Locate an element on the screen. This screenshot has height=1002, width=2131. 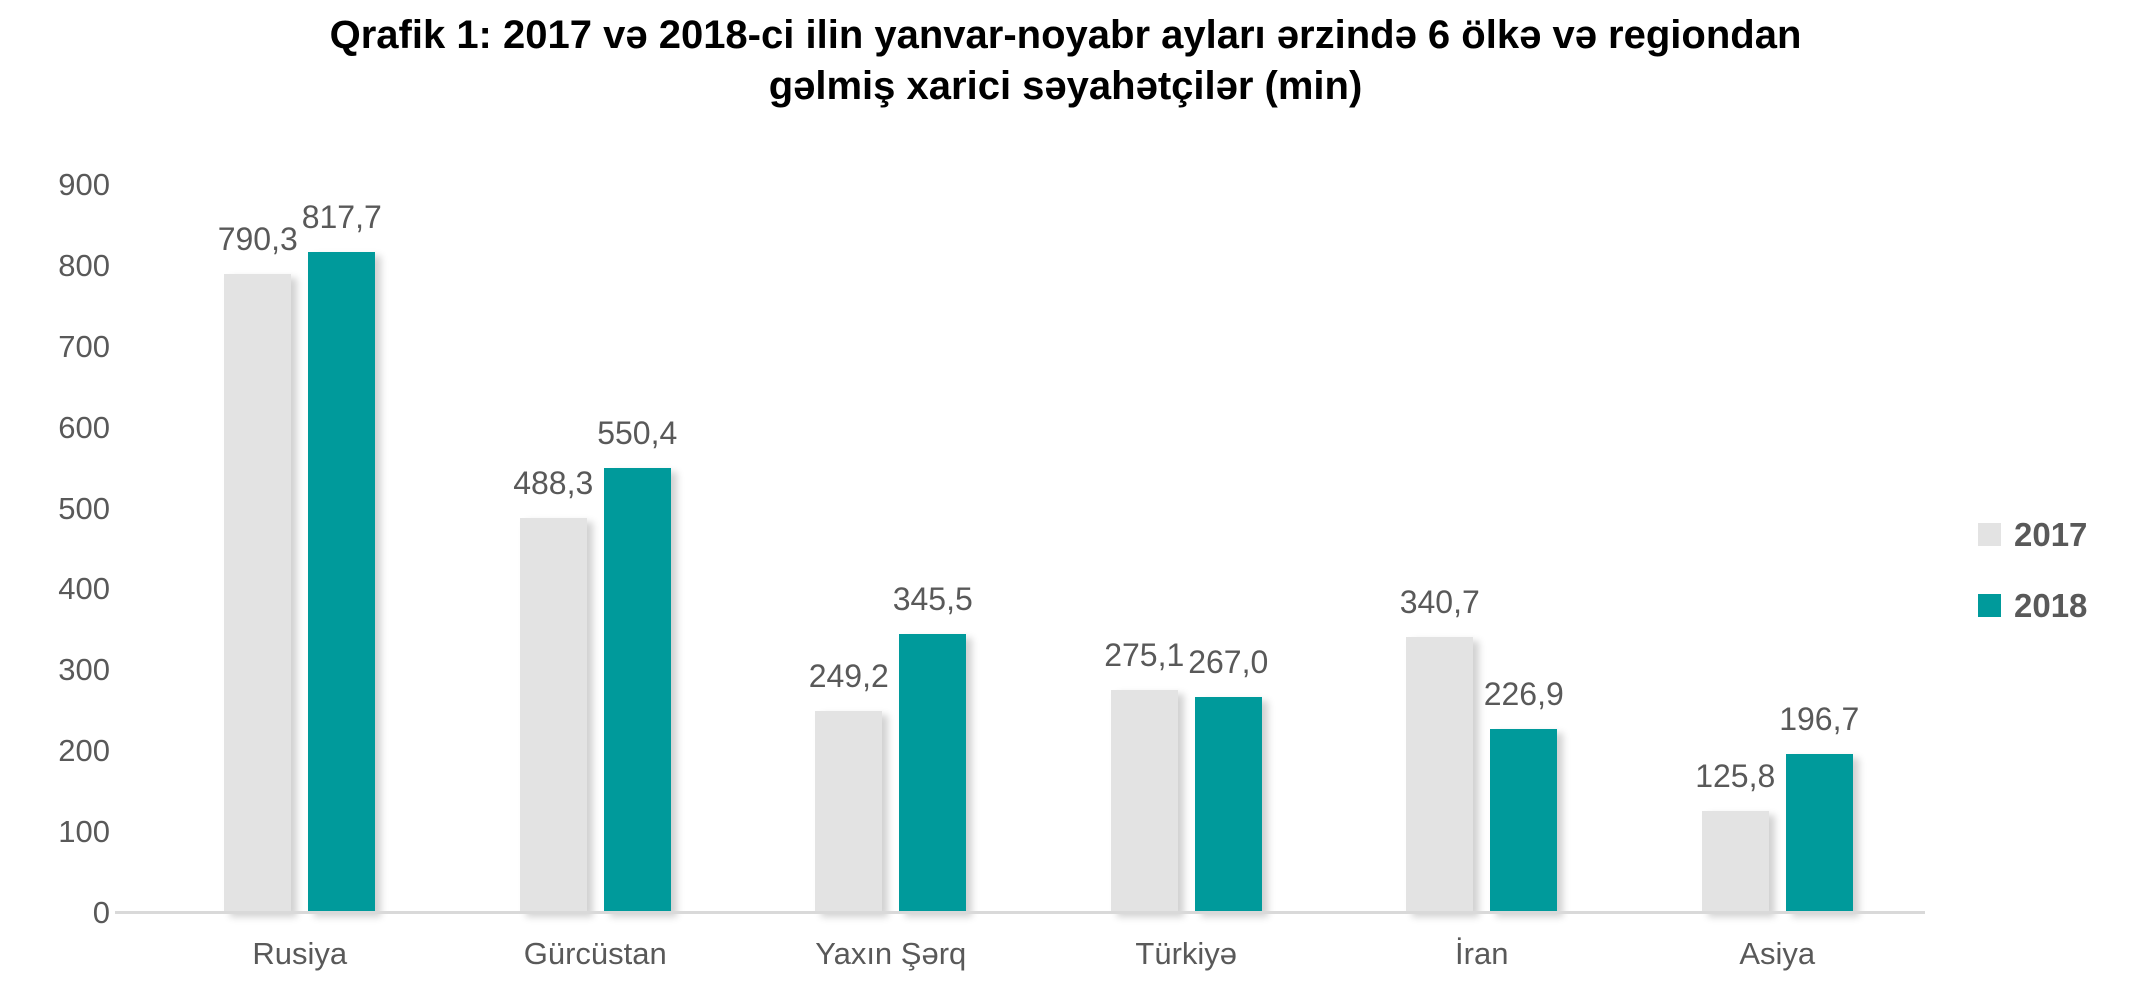
bar-2017-türkiyə: 275,1 is located at coordinates (1144, 775).